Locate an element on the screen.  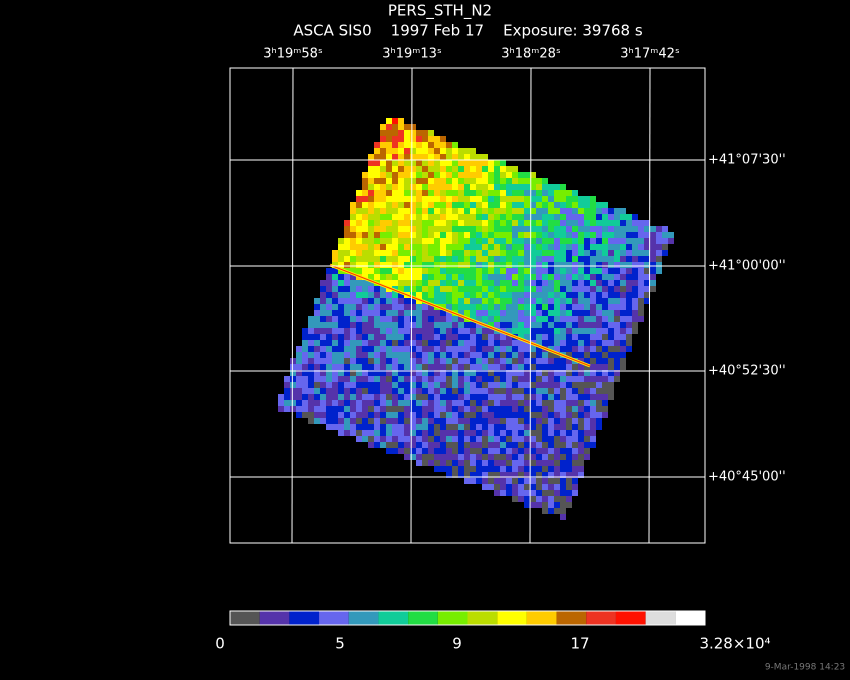
colorbar-label: 17 is located at coordinates (579, 644).